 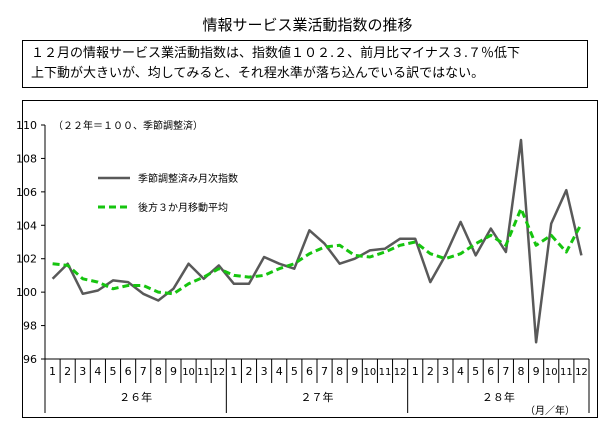 What do you see at coordinates (26, 292) in the screenshot?
I see `y-tick-label: 100` at bounding box center [26, 292].